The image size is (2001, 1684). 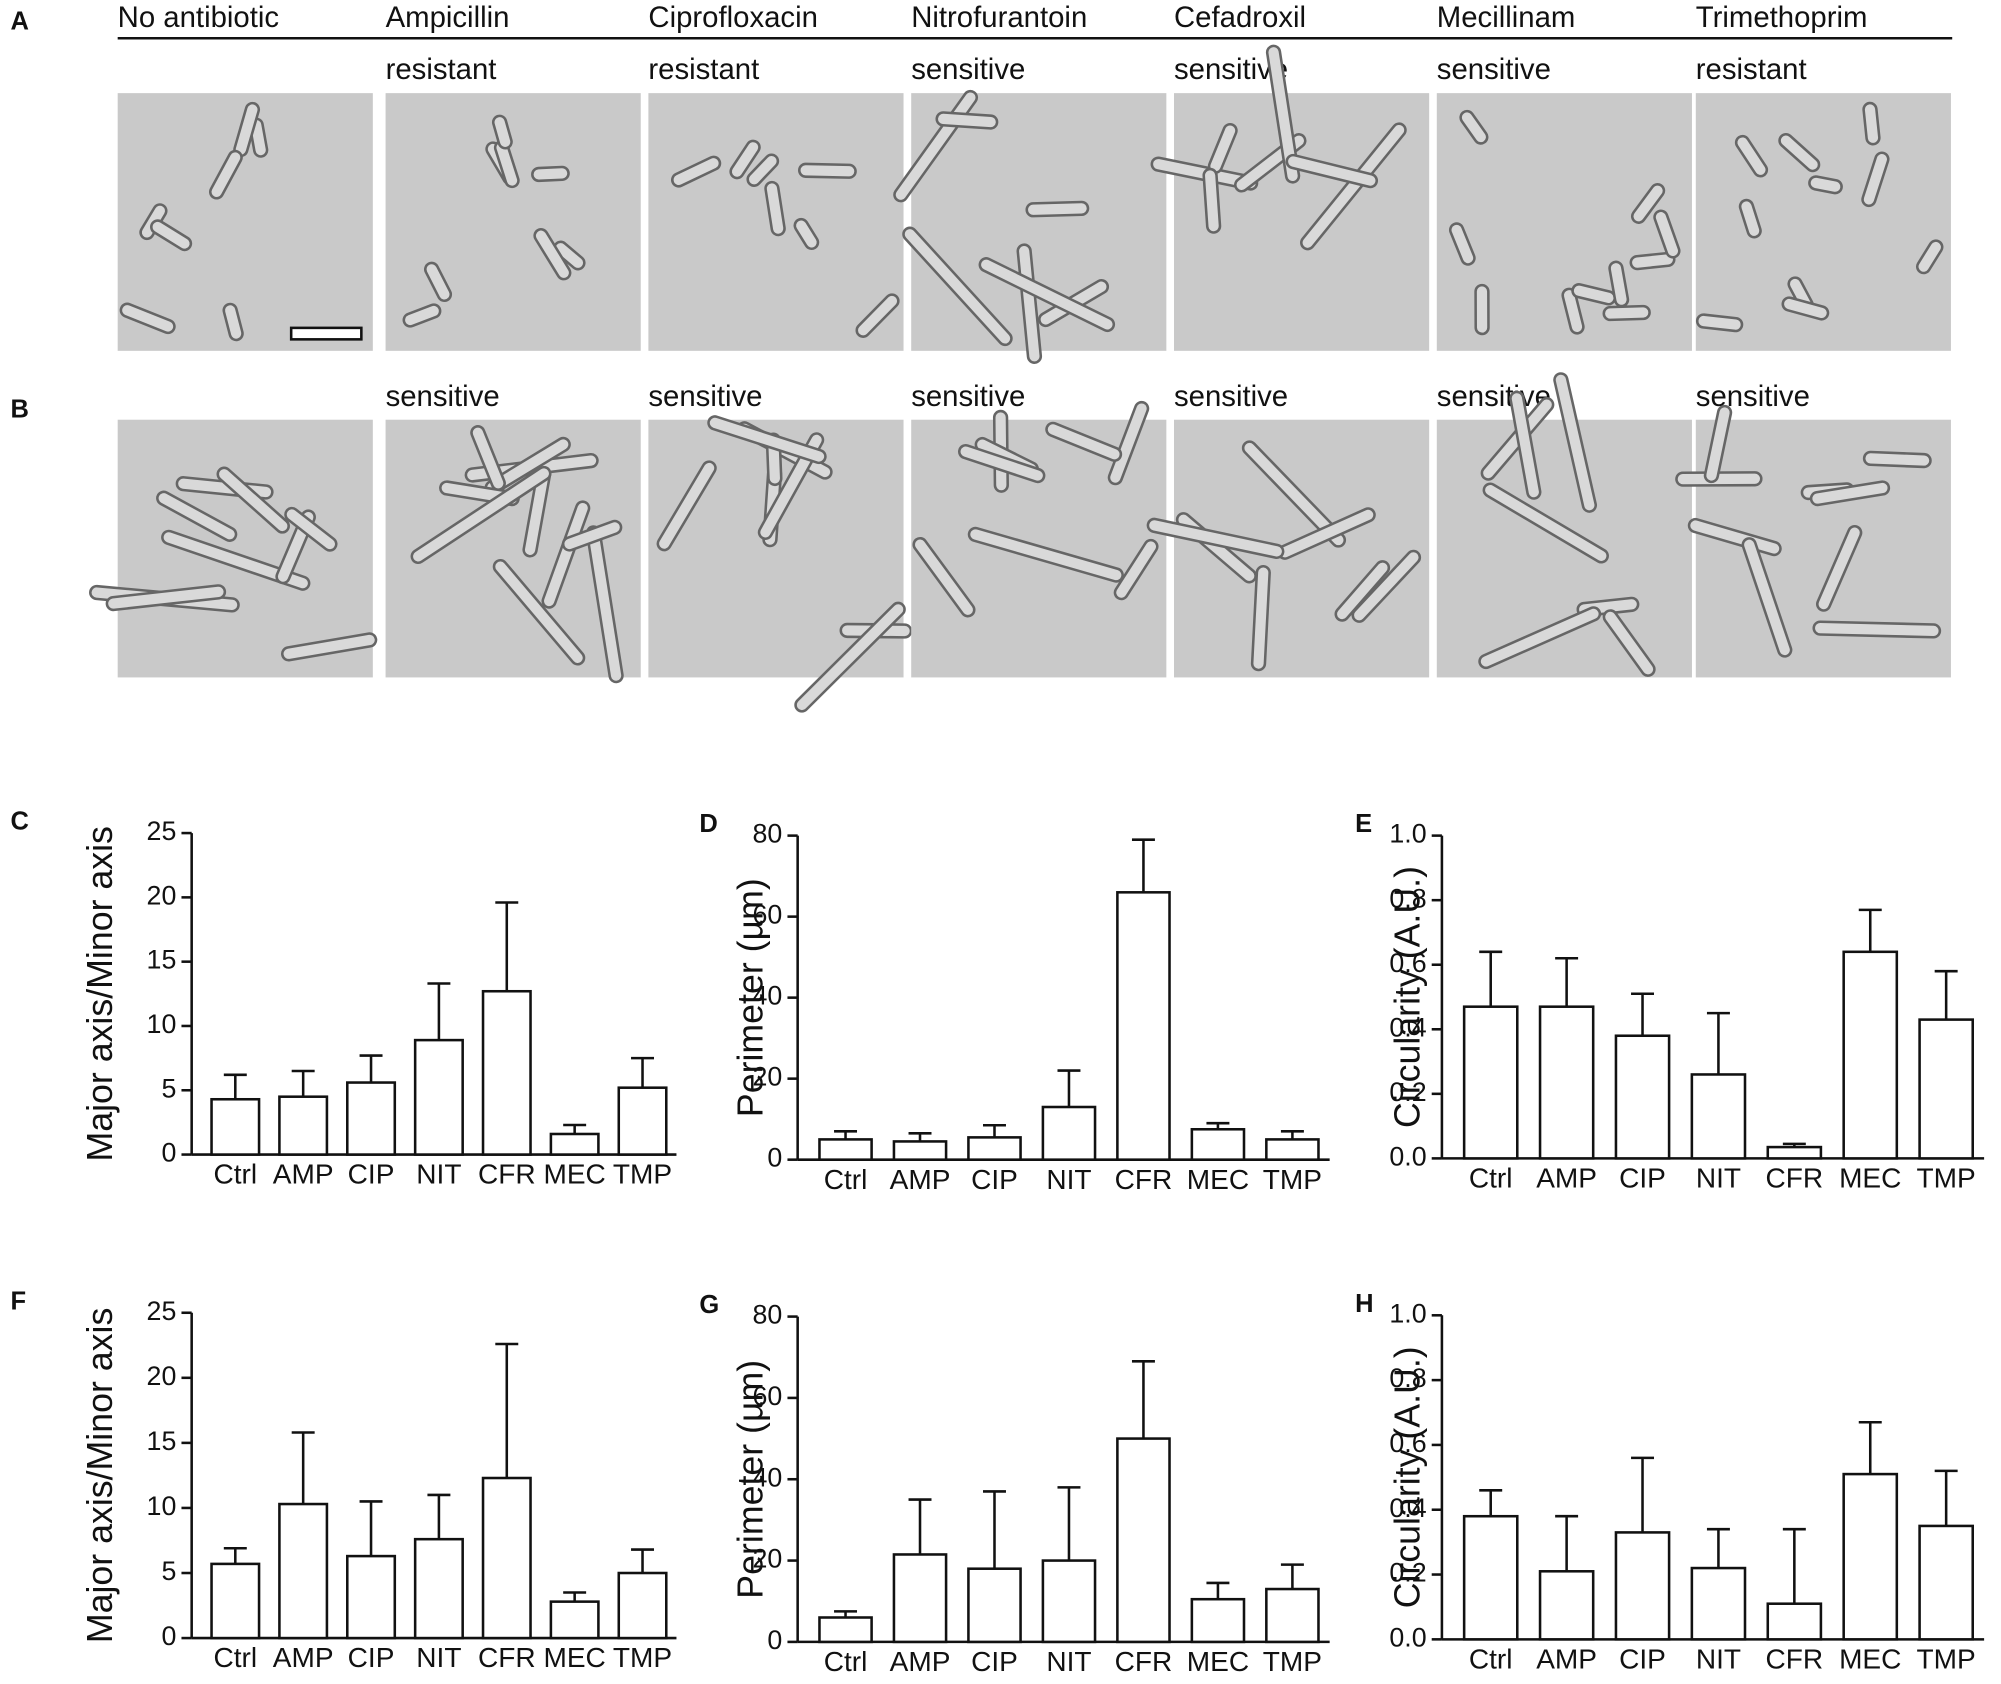 I want to click on column-title: Ciprofloxacin, so click(x=733, y=17).